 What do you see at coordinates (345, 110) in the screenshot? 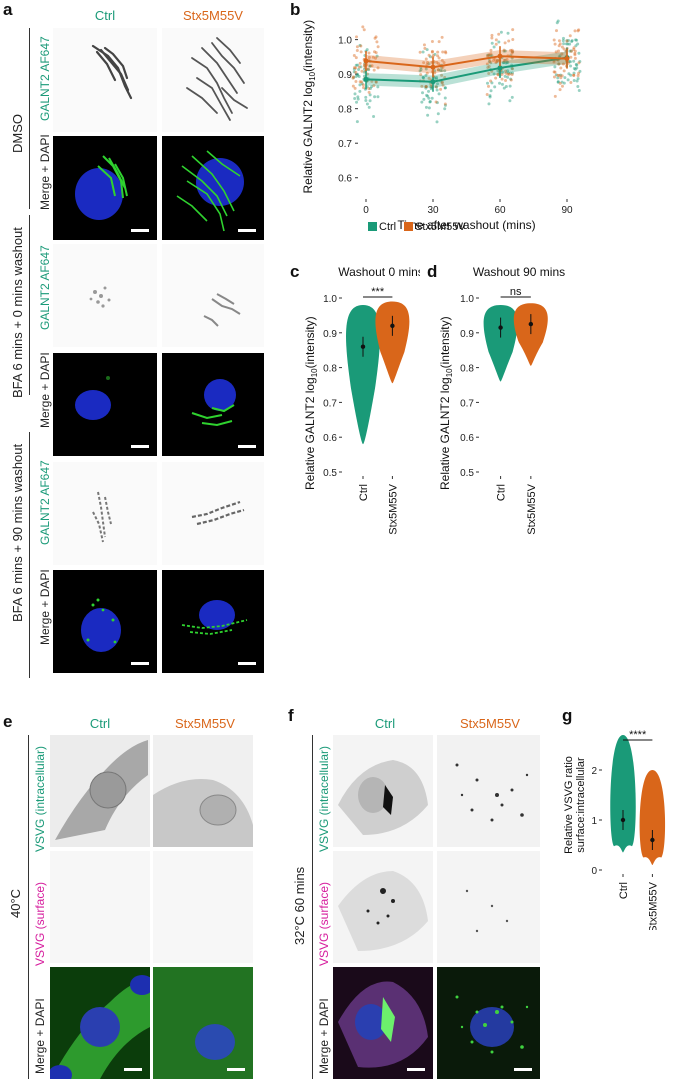
I see `y-tick-label: 0.8` at bounding box center [345, 110].